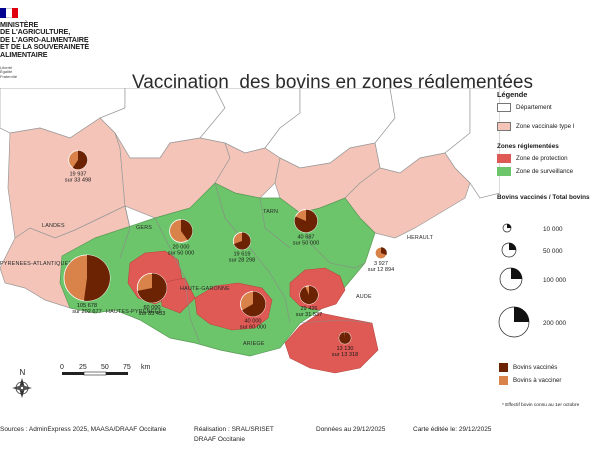 The width and height of the screenshot is (598, 455). What do you see at coordinates (19, 24) in the screenshot?
I see `ministry-line: MINISTÈRE` at bounding box center [19, 24].